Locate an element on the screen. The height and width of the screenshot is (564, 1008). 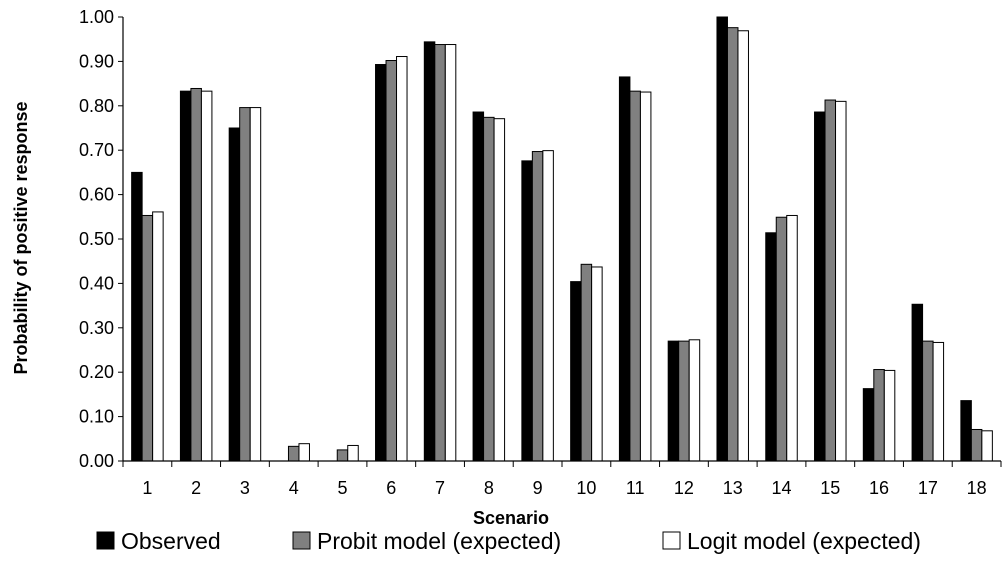
x-tick-label: 4 is located at coordinates (294, 488).